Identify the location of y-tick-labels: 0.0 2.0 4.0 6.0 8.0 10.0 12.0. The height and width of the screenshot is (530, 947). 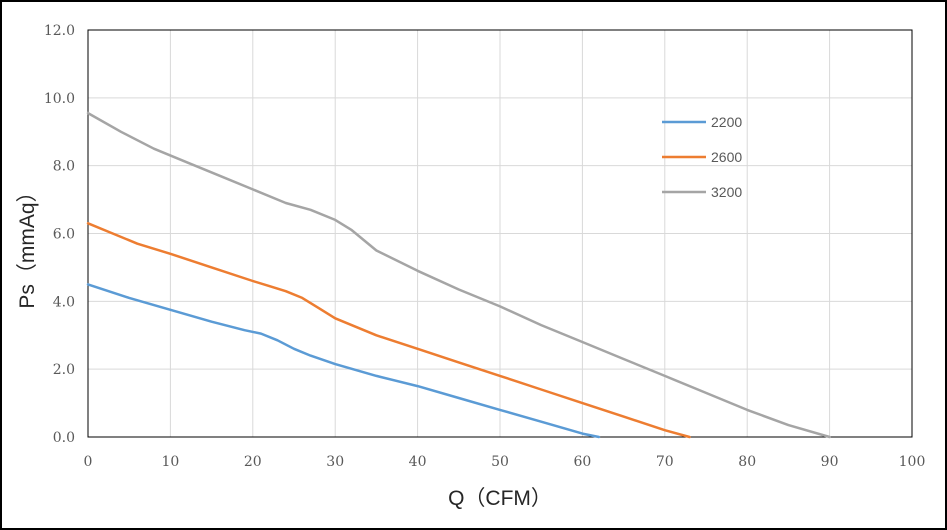
(59, 234).